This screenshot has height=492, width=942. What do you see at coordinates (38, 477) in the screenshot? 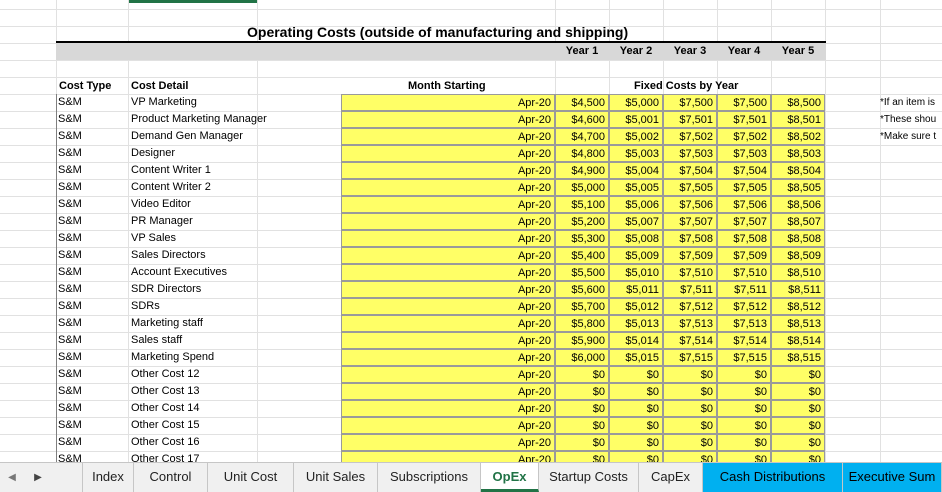
I see `scroll-right-icon: ▶` at bounding box center [38, 477].